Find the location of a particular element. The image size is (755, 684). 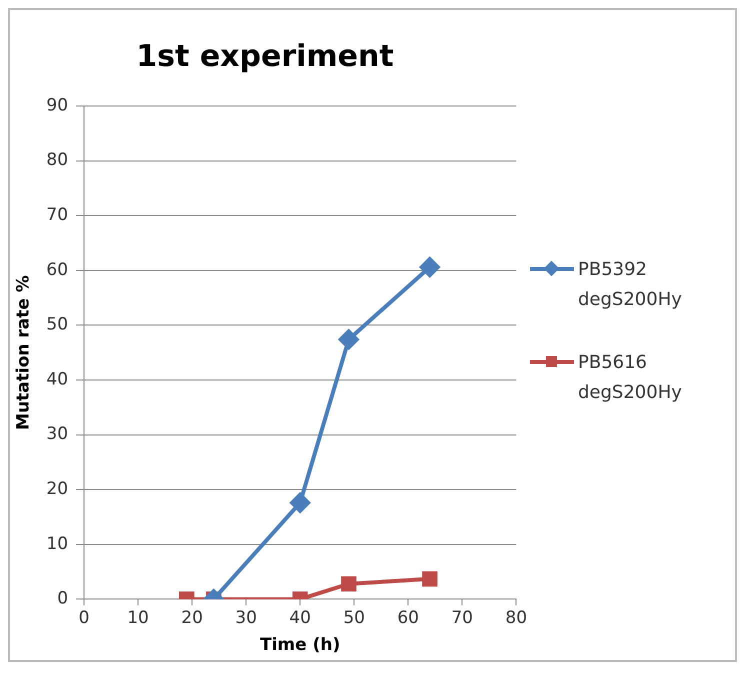

y-tick-label: 80 is located at coordinates (57, 160).